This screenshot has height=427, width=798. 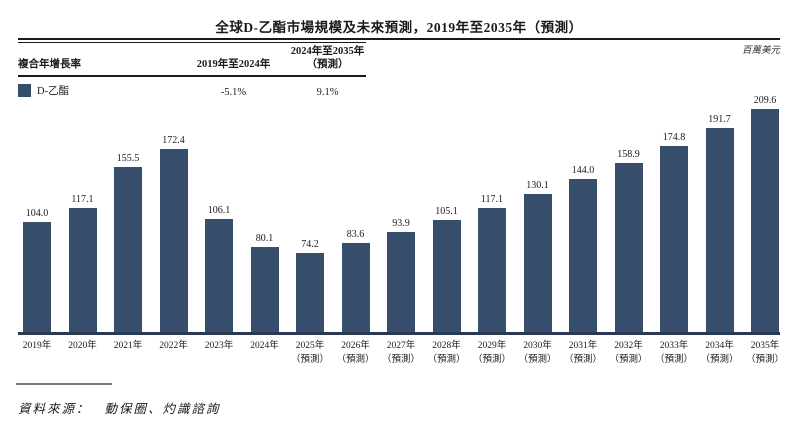 I want to click on legend-cell: D-乙酯, so click(x=98, y=88).